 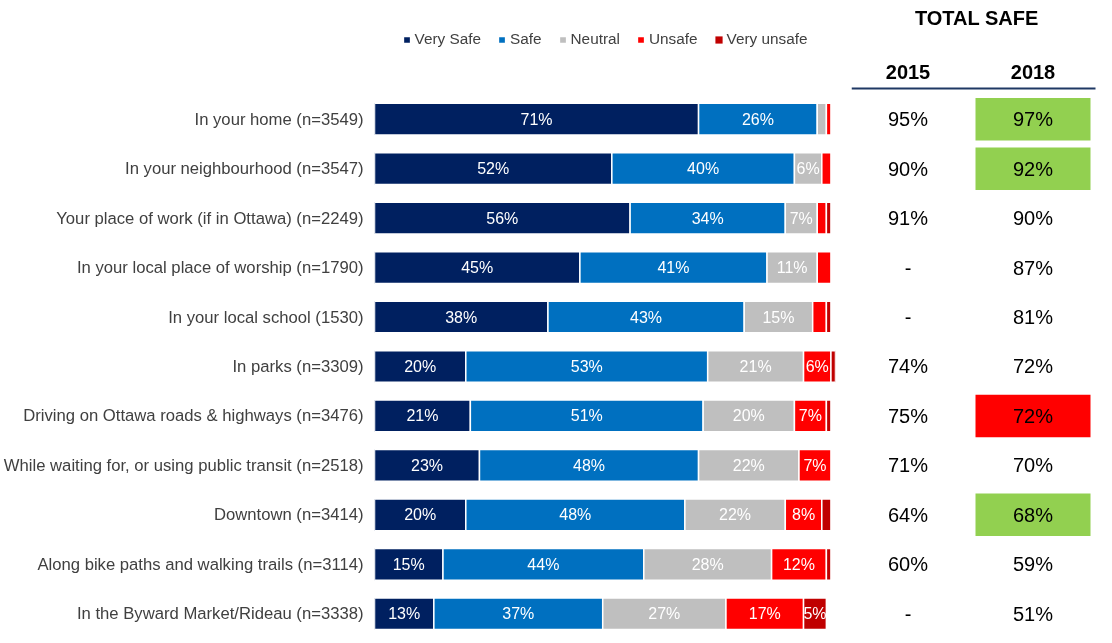 I want to click on data-label: 8%, so click(x=803, y=515).